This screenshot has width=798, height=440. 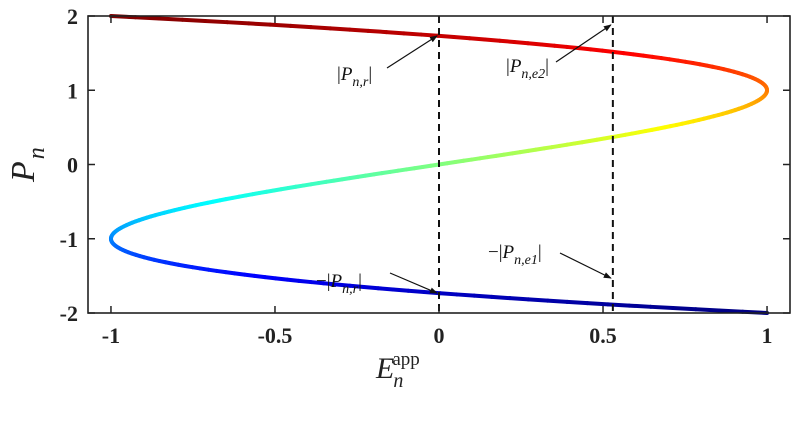 What do you see at coordinates (72, 90) in the screenshot?
I see `y-tick-label: 1` at bounding box center [72, 90].